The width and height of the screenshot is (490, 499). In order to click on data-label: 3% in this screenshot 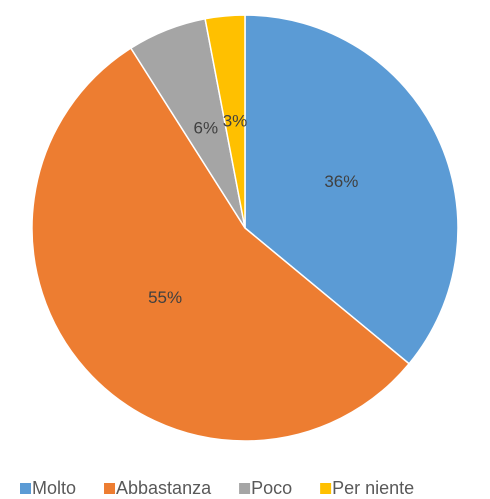, I will do `click(235, 120)`.